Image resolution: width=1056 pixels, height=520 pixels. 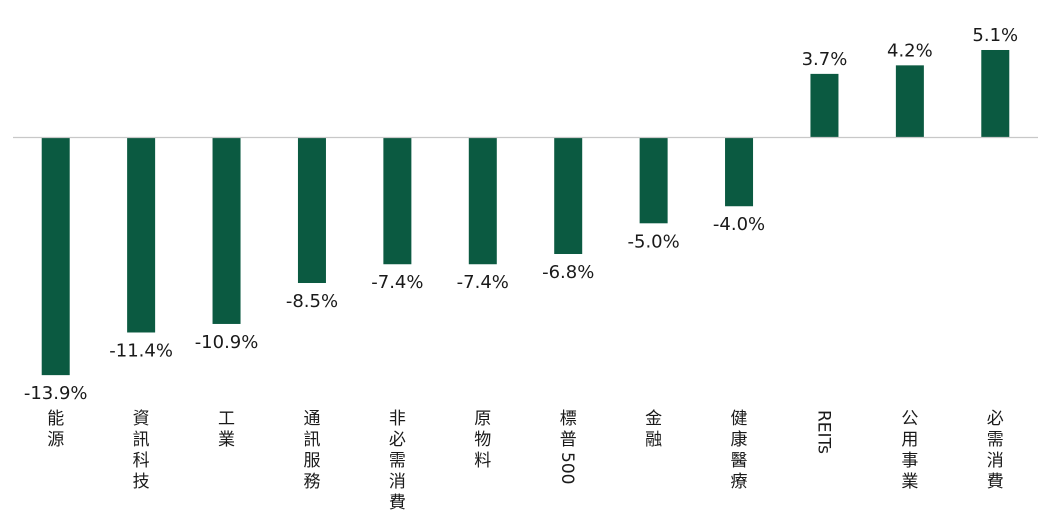 What do you see at coordinates (141, 450) in the screenshot?
I see `category-label-1: 資訊科技` at bounding box center [141, 450].